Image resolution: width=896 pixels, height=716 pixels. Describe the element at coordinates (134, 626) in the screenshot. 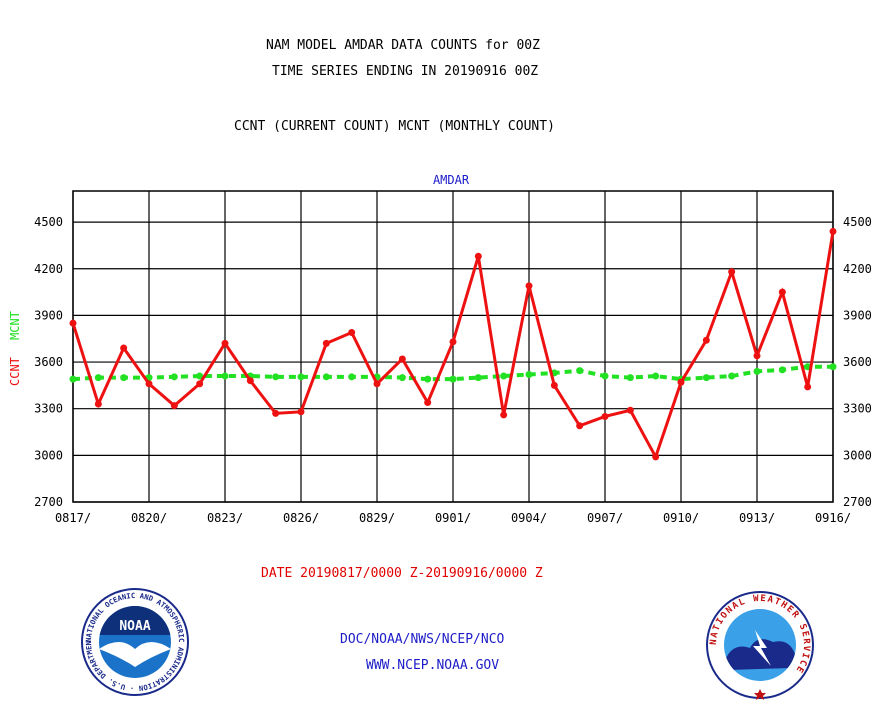

I see `noaa-logo-text: NOAA` at that location.